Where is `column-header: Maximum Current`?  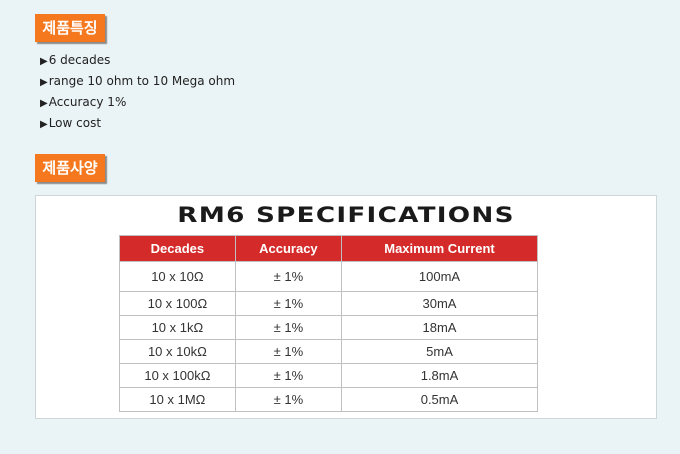 column-header: Maximum Current is located at coordinates (439, 248).